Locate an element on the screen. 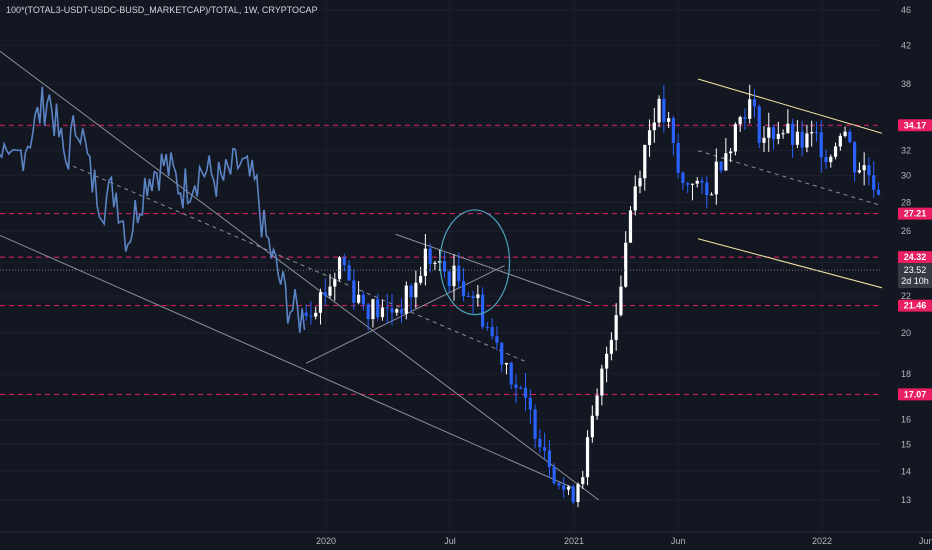  history-line is located at coordinates (153, 209).